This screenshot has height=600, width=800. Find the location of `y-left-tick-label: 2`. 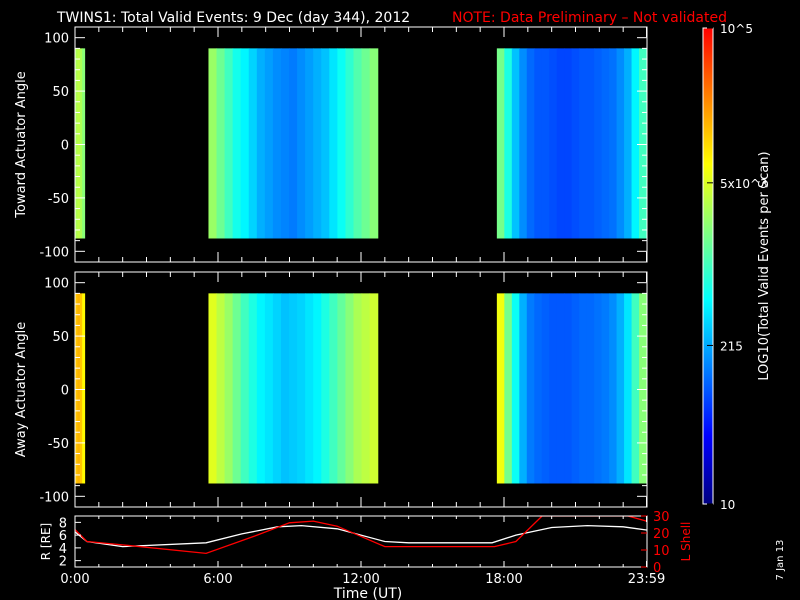

y-left-tick-label: 2 is located at coordinates (63, 562).